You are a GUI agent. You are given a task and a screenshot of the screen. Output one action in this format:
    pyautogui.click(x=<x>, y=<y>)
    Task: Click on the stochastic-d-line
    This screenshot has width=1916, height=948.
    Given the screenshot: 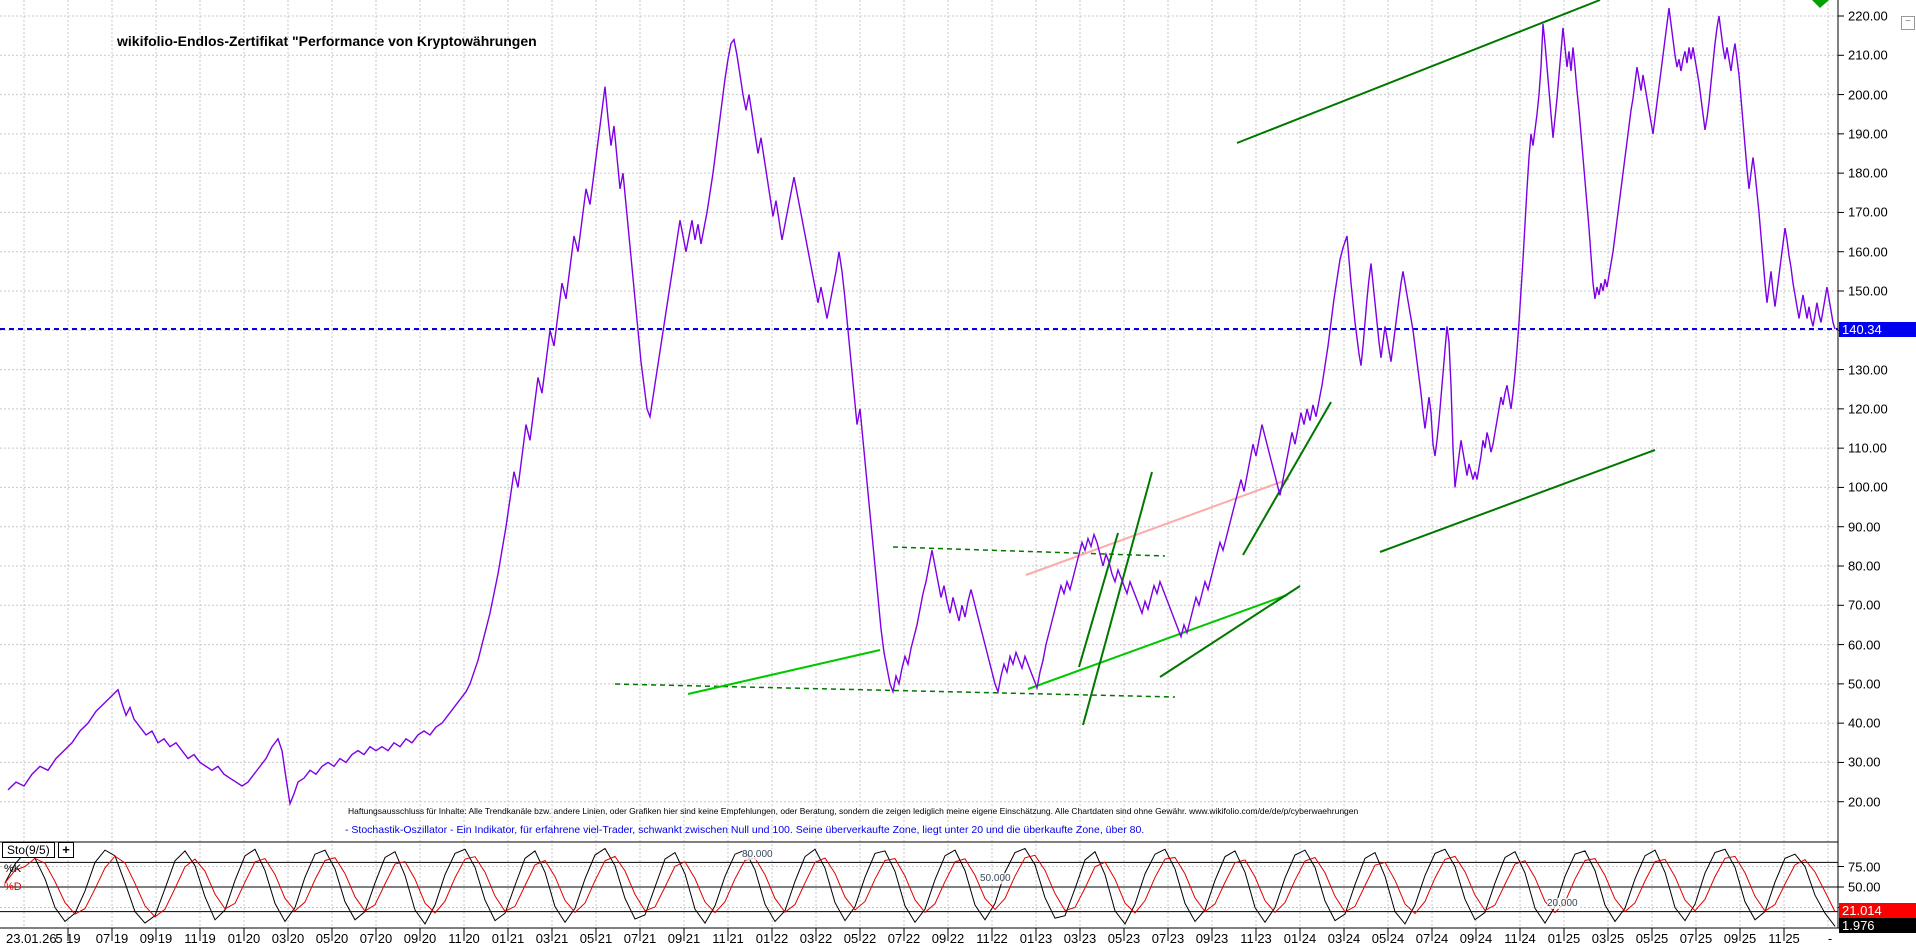 What is the action you would take?
    pyautogui.click(x=920, y=886)
    